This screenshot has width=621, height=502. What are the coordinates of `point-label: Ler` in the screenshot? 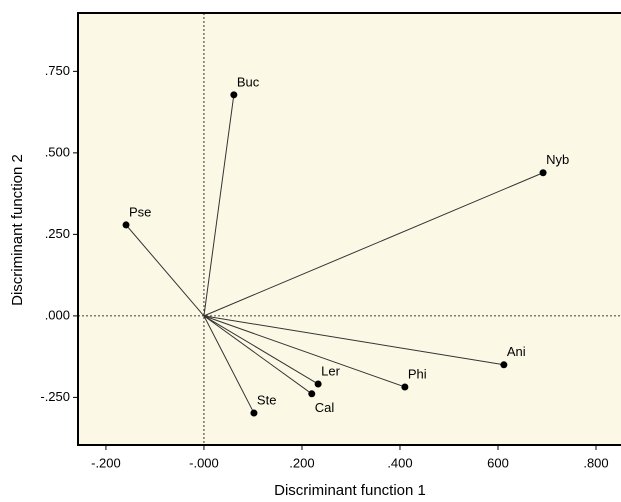 It's located at (330, 370).